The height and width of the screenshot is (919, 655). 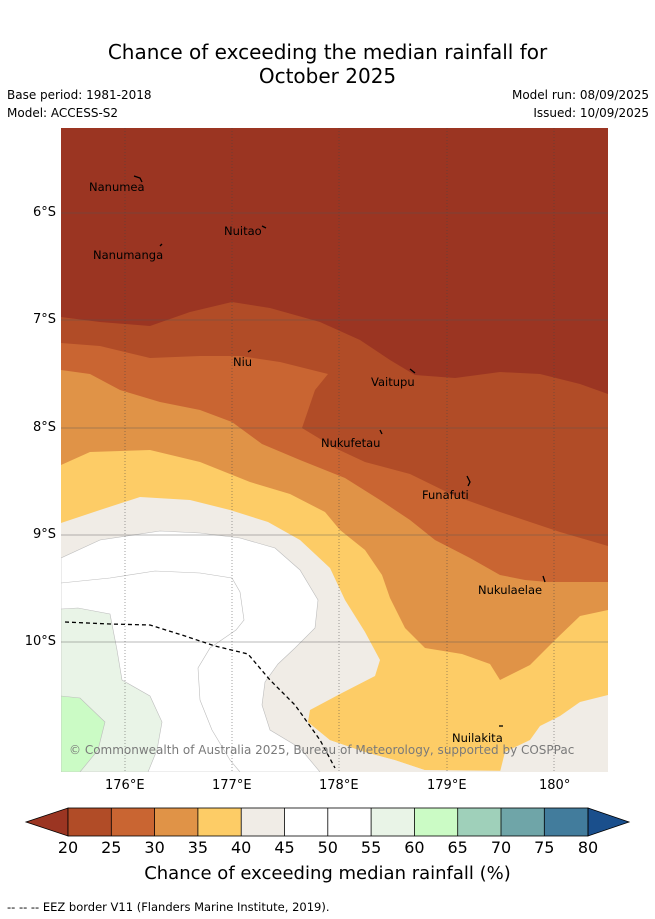 What do you see at coordinates (44, 212) in the screenshot?
I see `y-tick-6s: 6°S` at bounding box center [44, 212].